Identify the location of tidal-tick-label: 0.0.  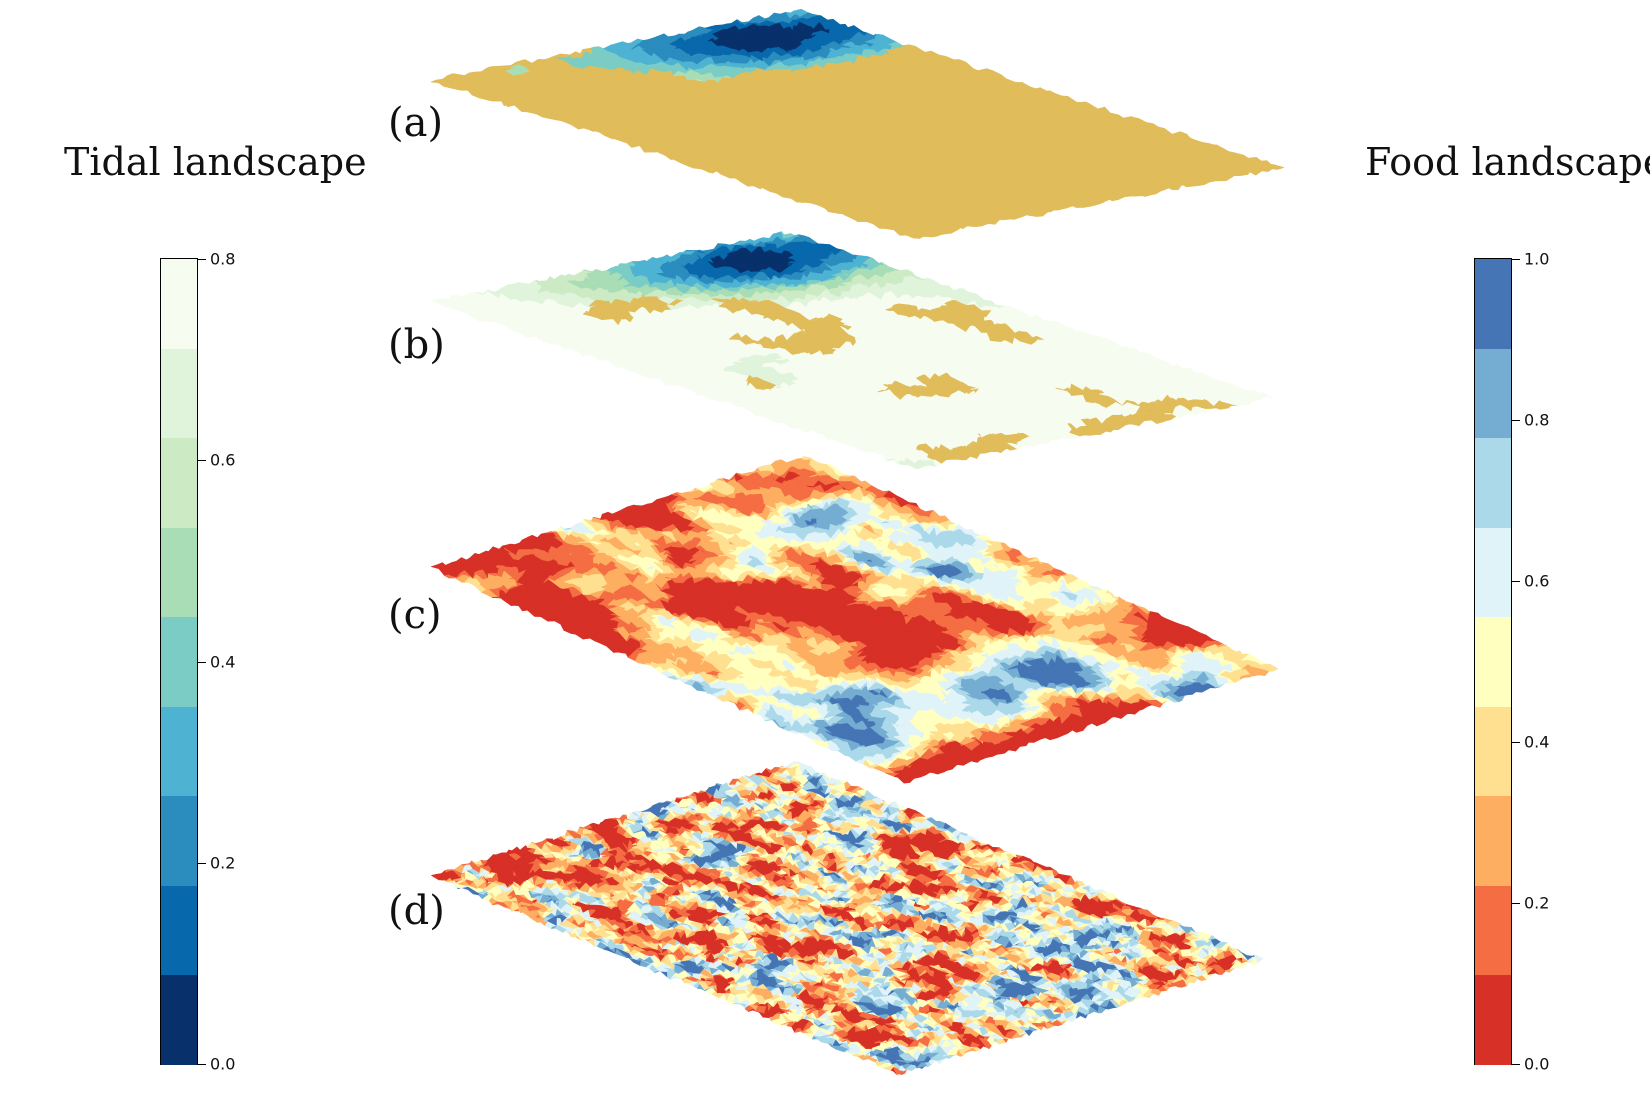
(222, 1064).